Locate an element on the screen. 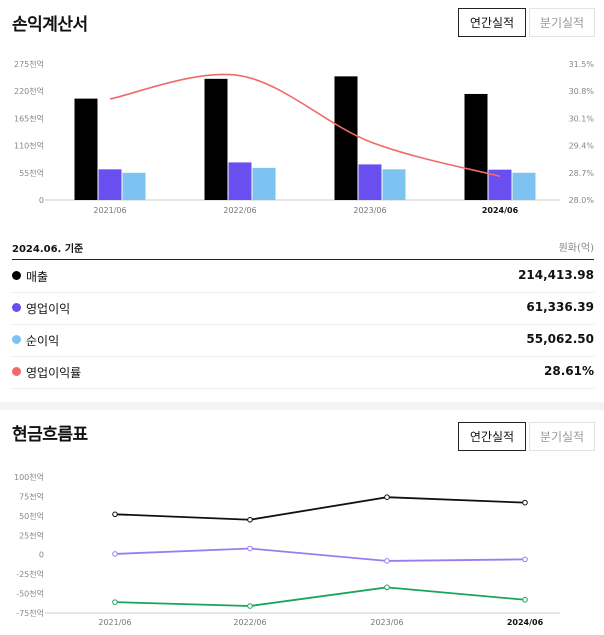  y-tick-label: 165천억 is located at coordinates (29, 118).